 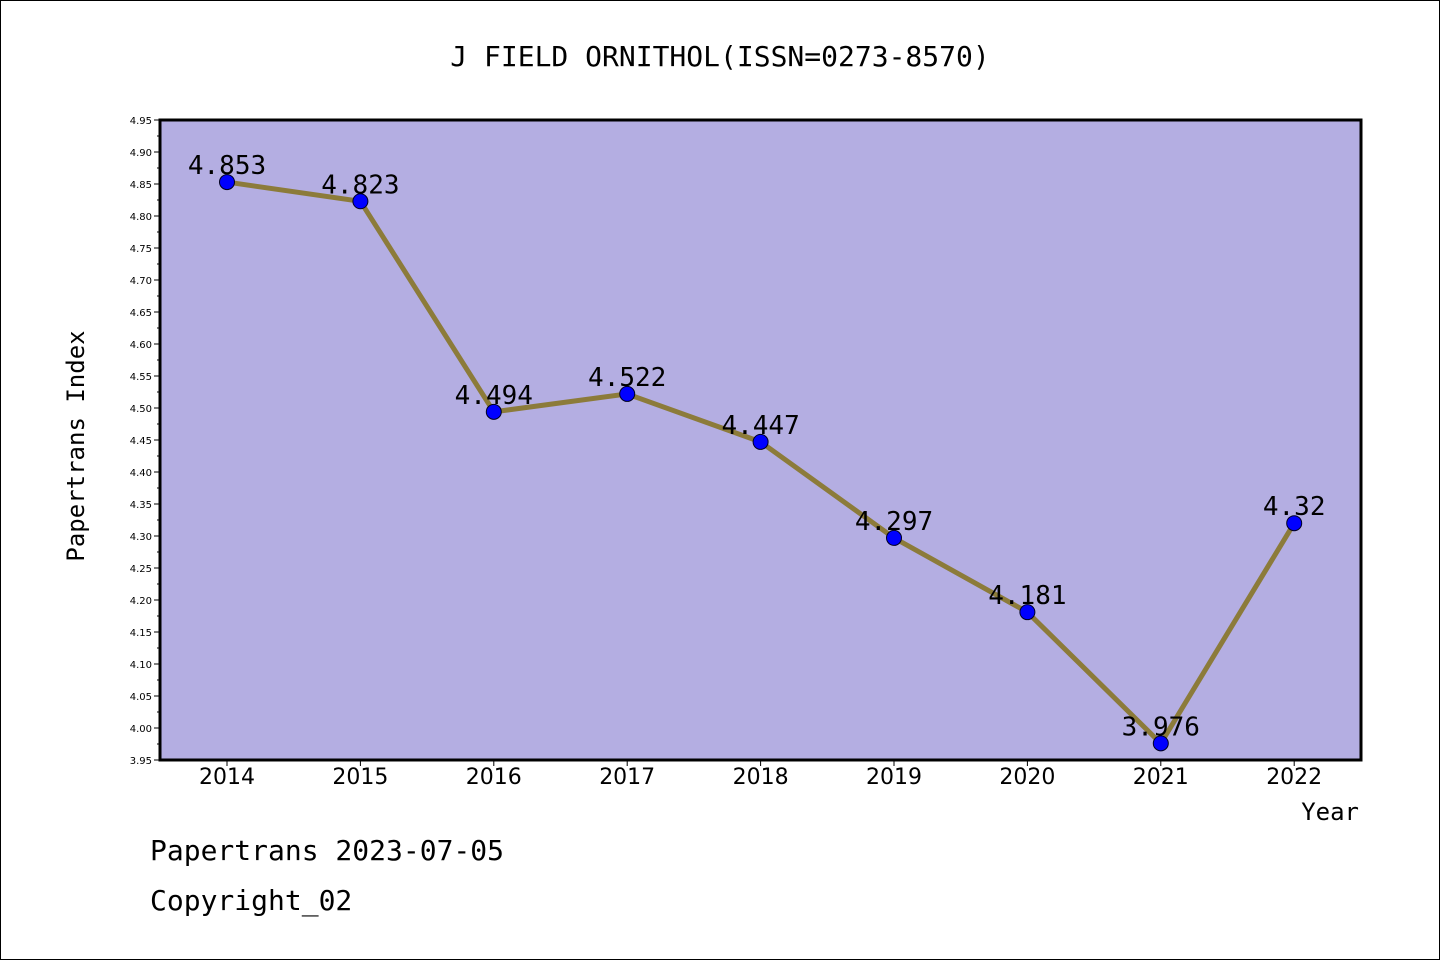 What do you see at coordinates (494, 396) in the screenshot?
I see `data-label: 4.494` at bounding box center [494, 396].